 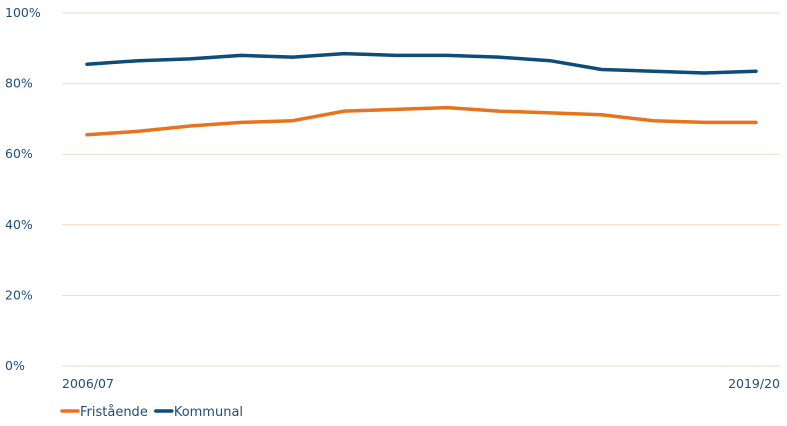 What do you see at coordinates (754, 383) in the screenshot?
I see `x-tick-label-last: 2019/20` at bounding box center [754, 383].